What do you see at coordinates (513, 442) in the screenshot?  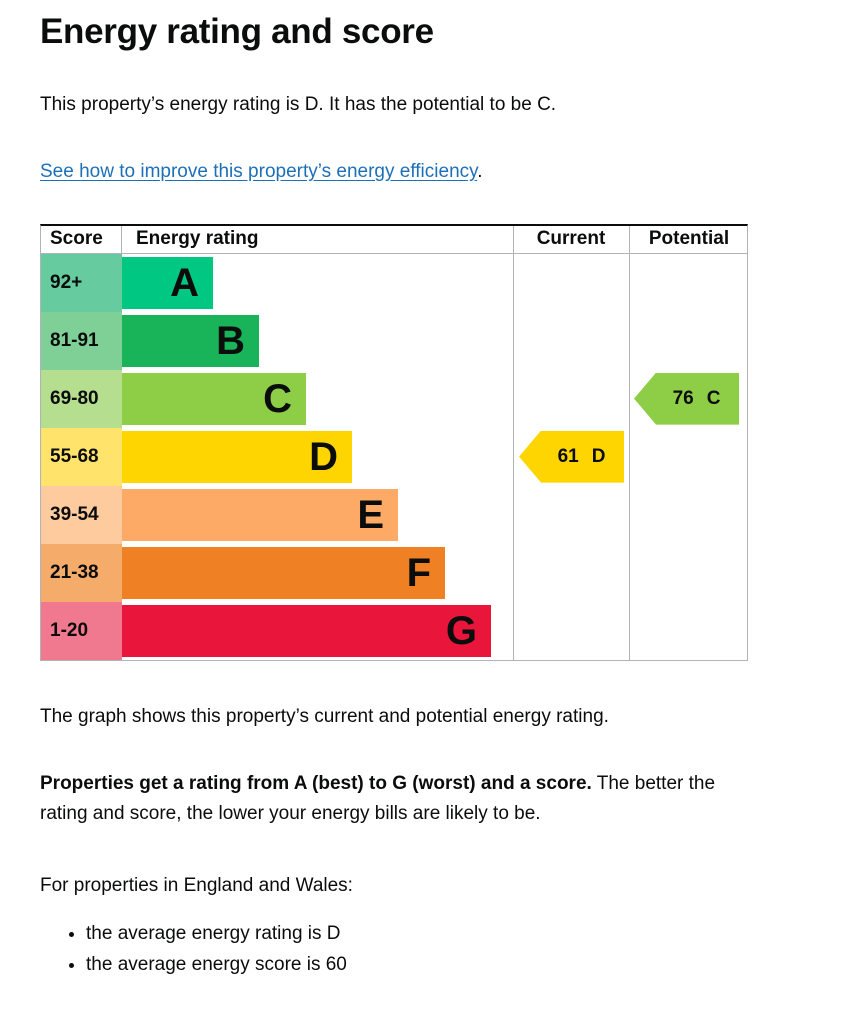 I see `current-column-divider` at bounding box center [513, 442].